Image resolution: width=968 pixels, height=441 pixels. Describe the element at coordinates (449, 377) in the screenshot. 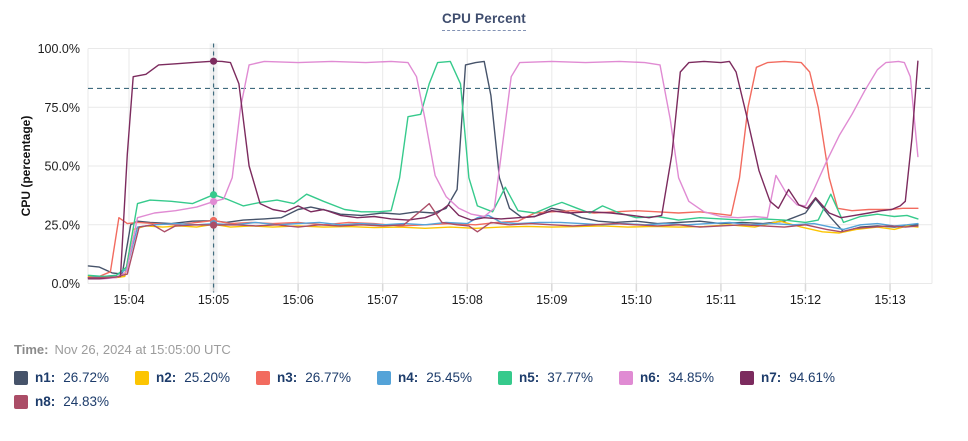

I see `legend-series-value: 25.45%` at that location.